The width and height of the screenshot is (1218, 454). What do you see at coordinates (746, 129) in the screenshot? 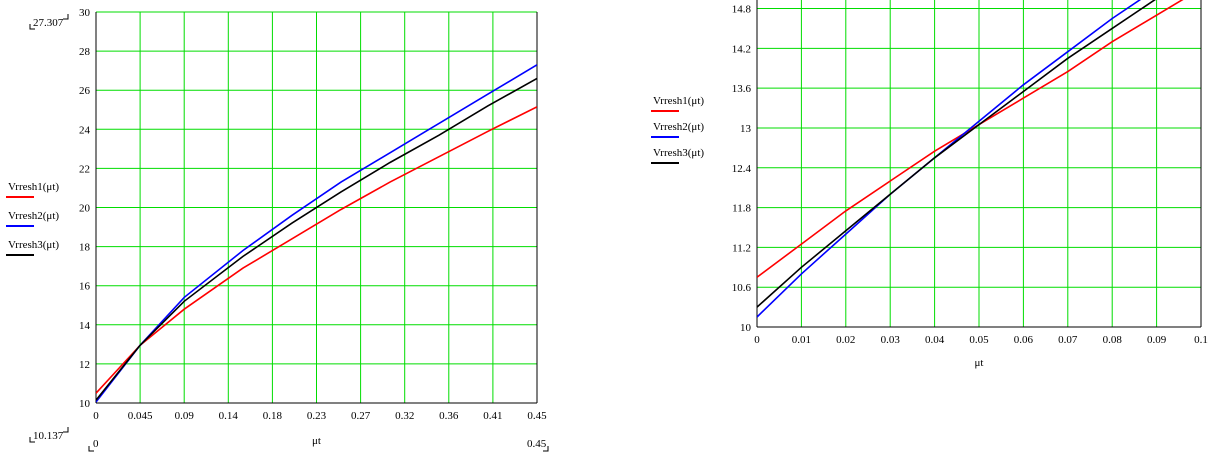
I see `y-tick-label: 13` at bounding box center [746, 129].